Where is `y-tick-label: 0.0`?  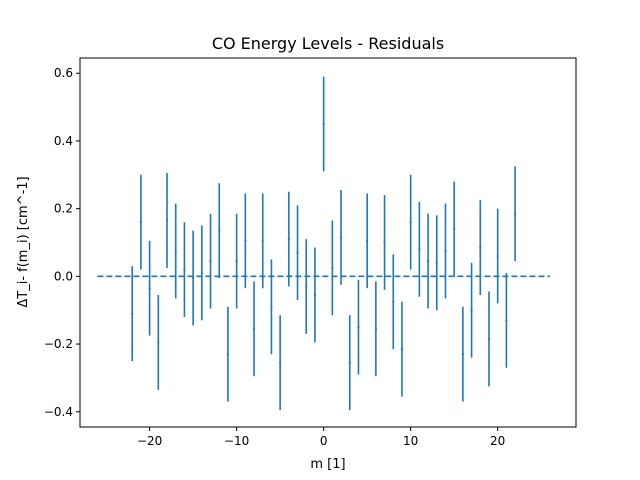 y-tick-label: 0.0 is located at coordinates (63, 276).